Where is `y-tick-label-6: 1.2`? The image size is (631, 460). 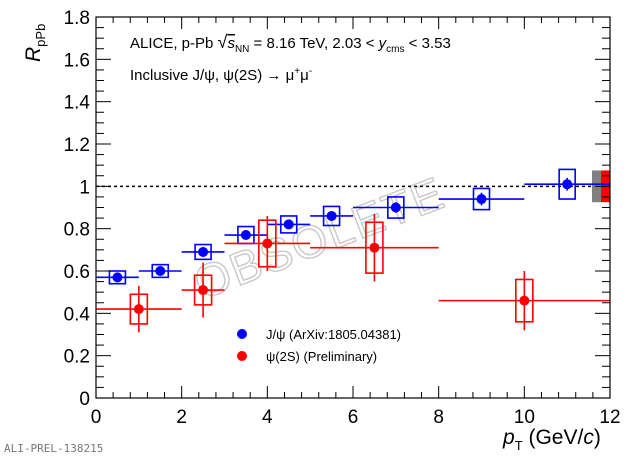
y-tick-label-6: 1.2 is located at coordinates (77, 145).